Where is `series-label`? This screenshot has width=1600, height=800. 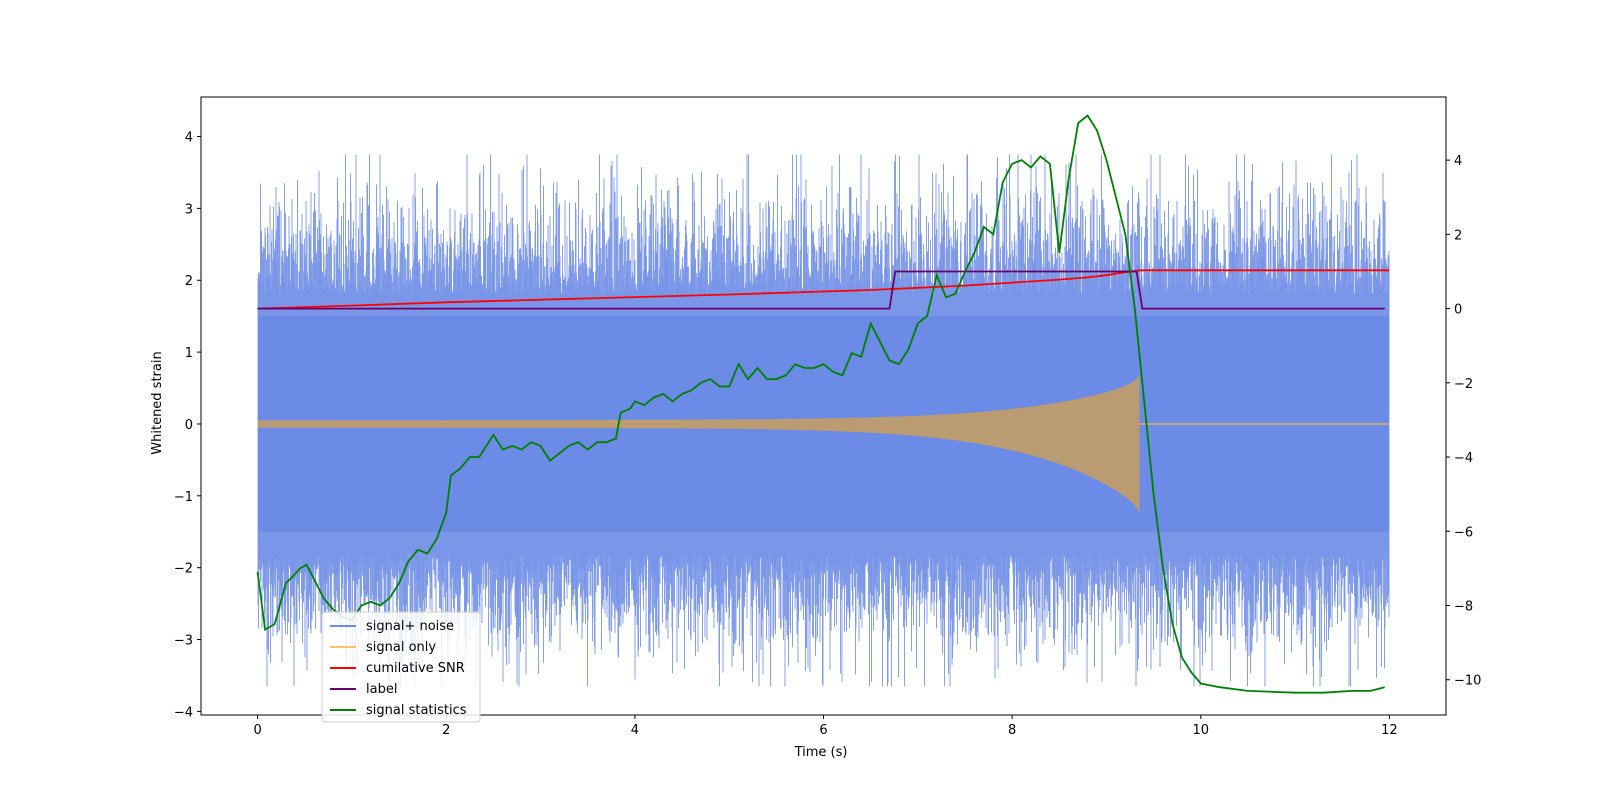 series-label is located at coordinates (821, 290).